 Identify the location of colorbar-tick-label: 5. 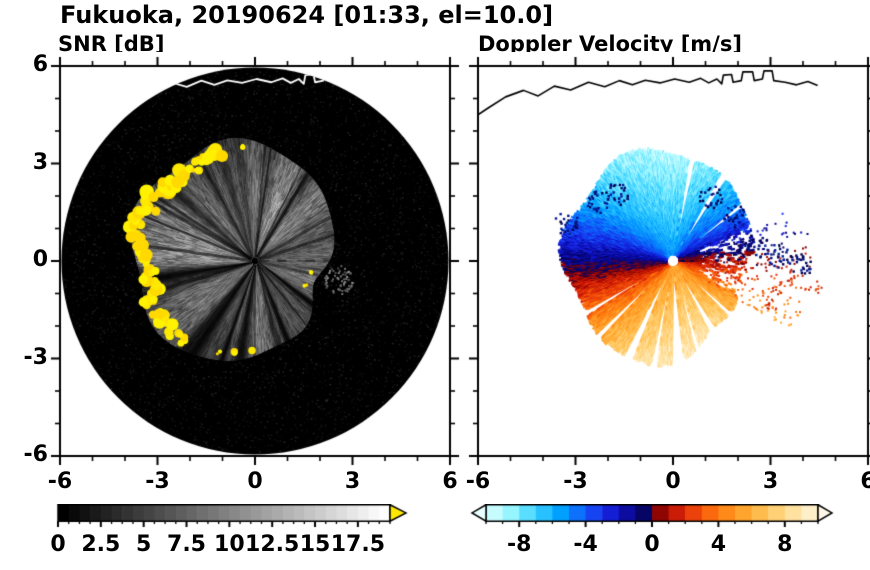
(144, 544).